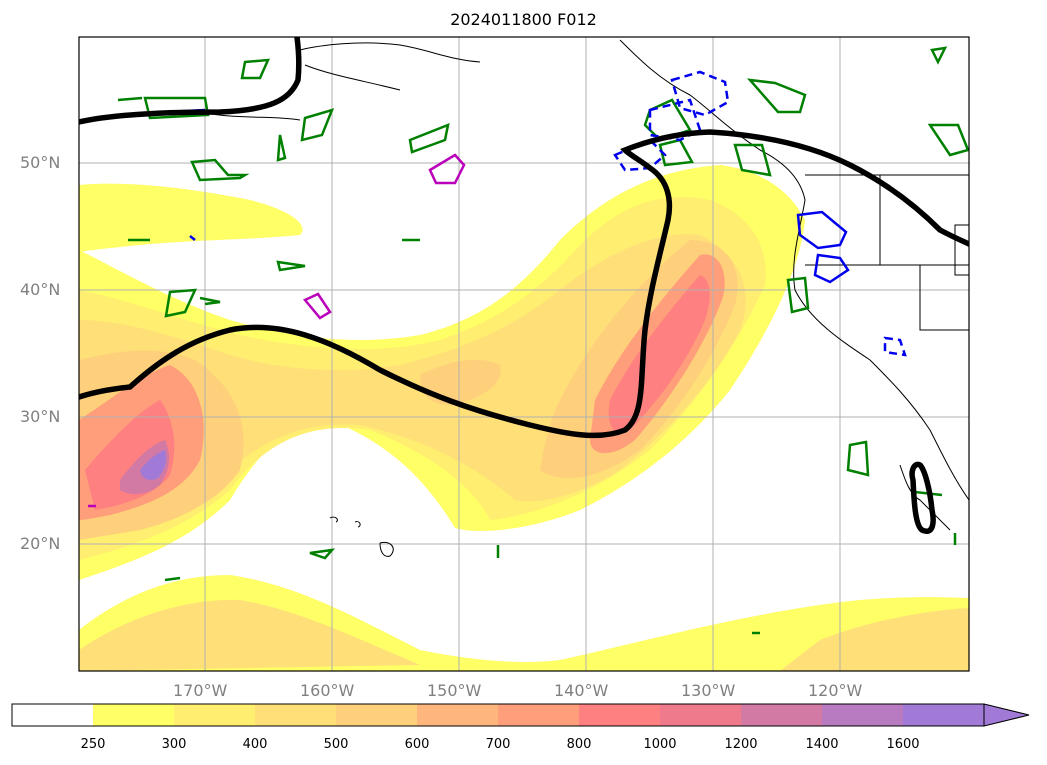 Image resolution: width=1047 pixels, height=765 pixels. I want to click on ivt-band-1000-east, so click(659, 354).